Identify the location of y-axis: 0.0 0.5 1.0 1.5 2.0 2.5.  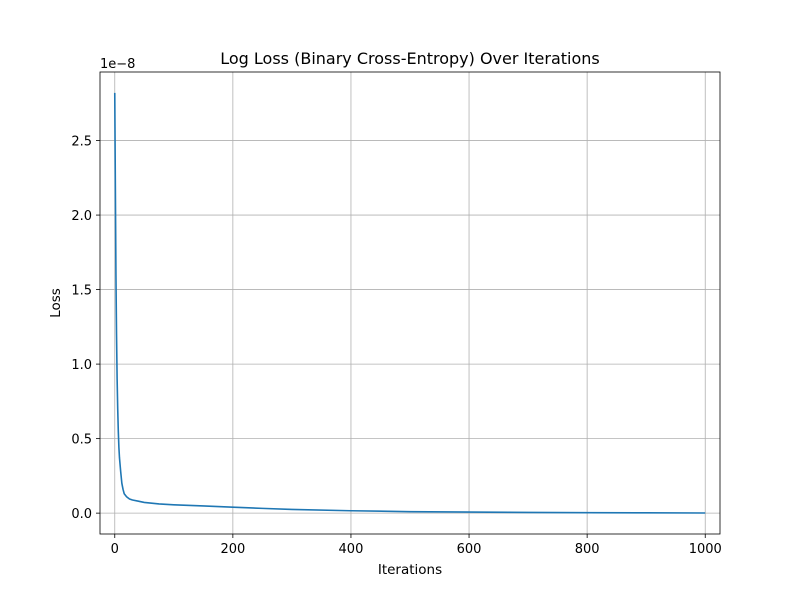
(85, 328).